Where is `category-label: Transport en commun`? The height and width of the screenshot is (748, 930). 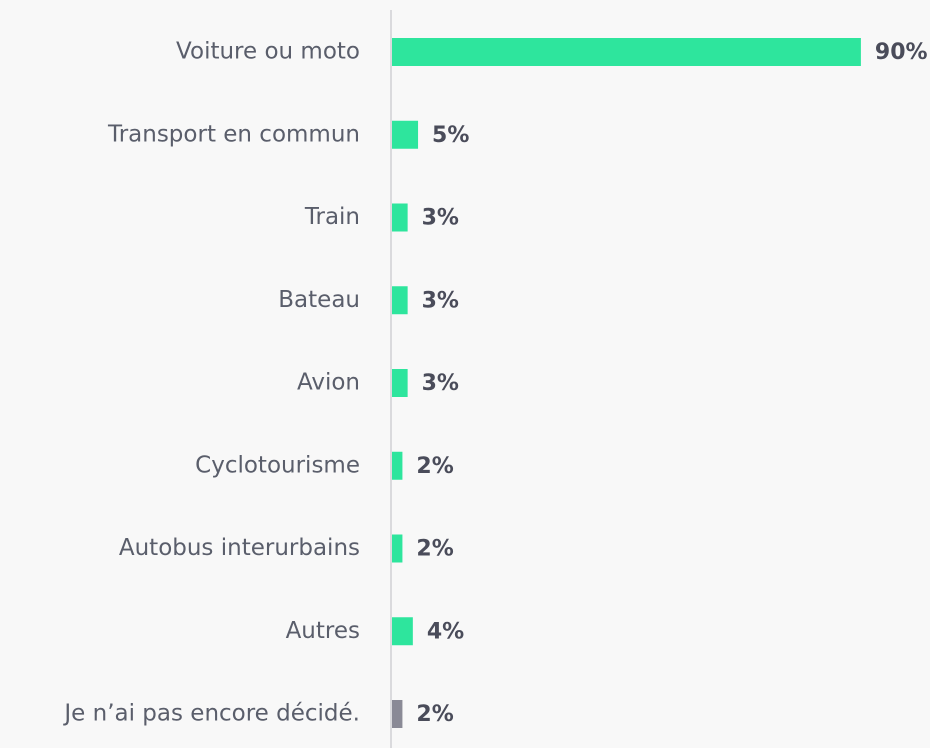 category-label: Transport en commun is located at coordinates (233, 134).